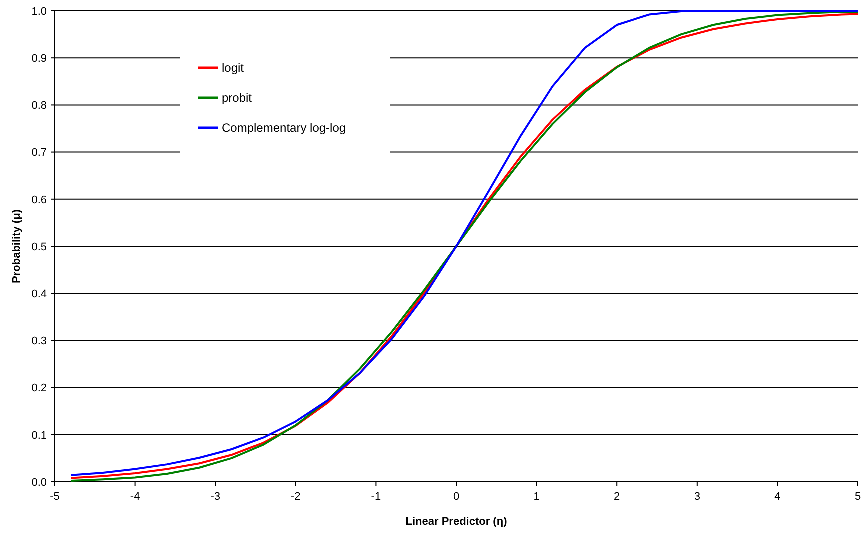  I want to click on x-tick-label: -3, so click(215, 497).